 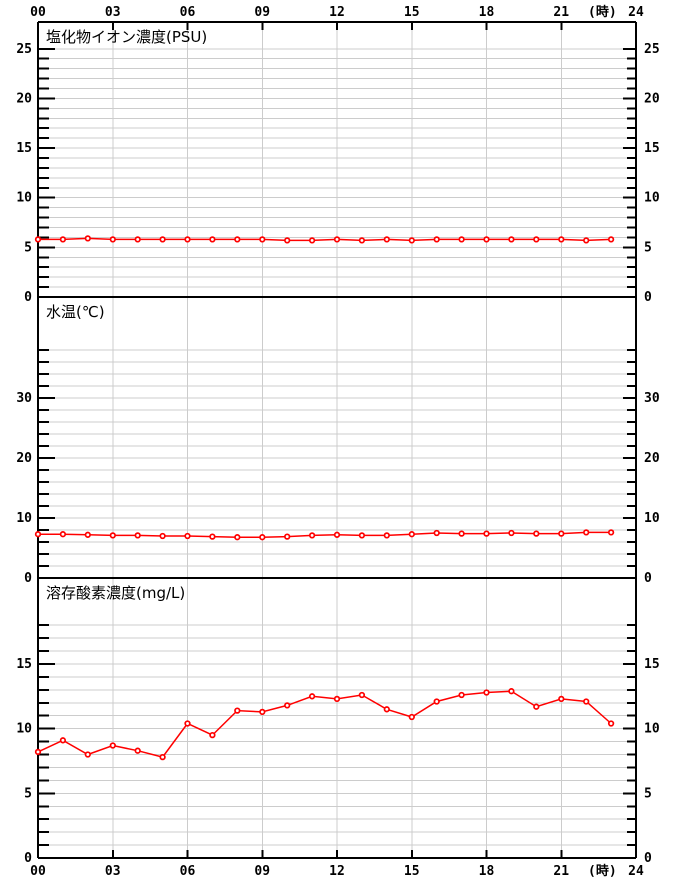 What do you see at coordinates (412, 12) in the screenshot?
I see `x-axis-label-top: 15` at bounding box center [412, 12].